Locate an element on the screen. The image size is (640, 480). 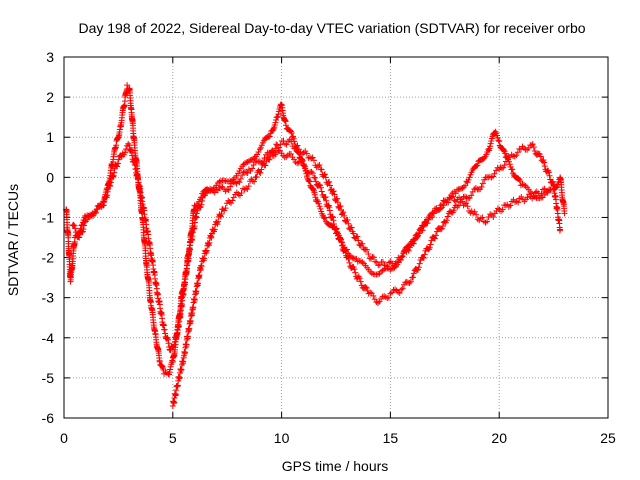
x-tick-label: 25 is located at coordinates (608, 438).